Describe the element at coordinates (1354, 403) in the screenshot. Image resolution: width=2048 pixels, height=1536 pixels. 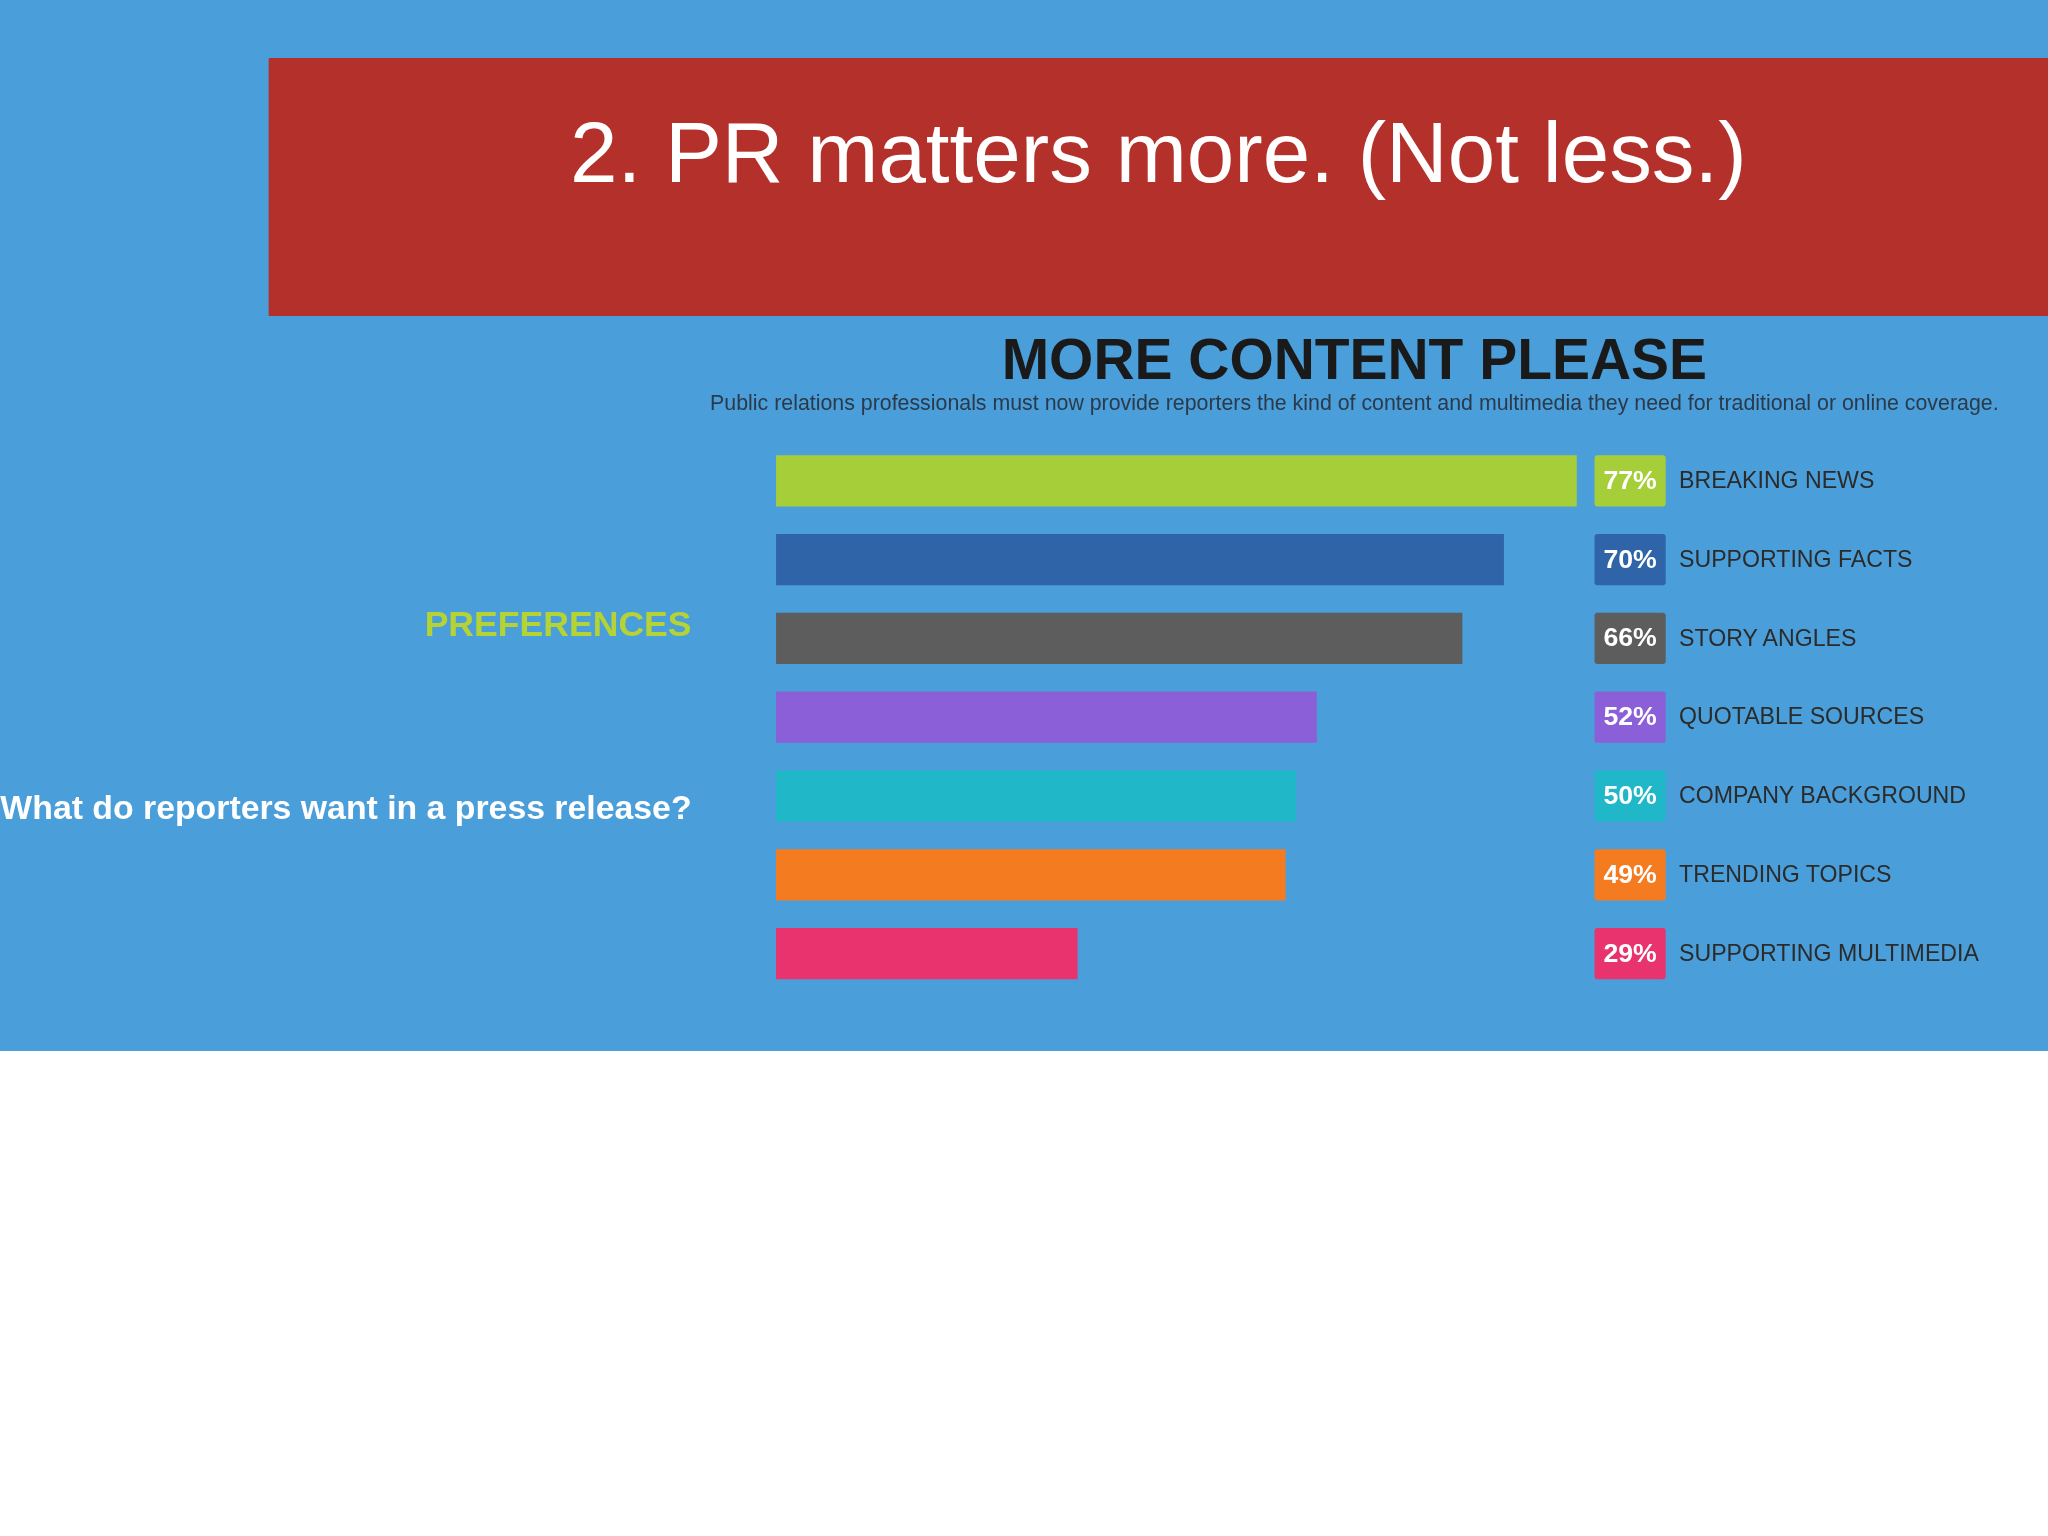
I see `text: Public relations professionals must now provide reporters the kind of content and multimedia they need for traditional or online coverage.` at that location.